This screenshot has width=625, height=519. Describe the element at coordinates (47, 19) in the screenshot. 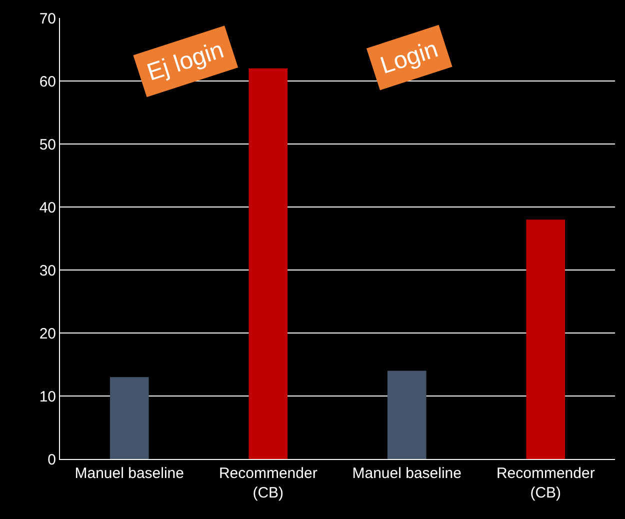

I see `y-tick-label: 70` at that location.